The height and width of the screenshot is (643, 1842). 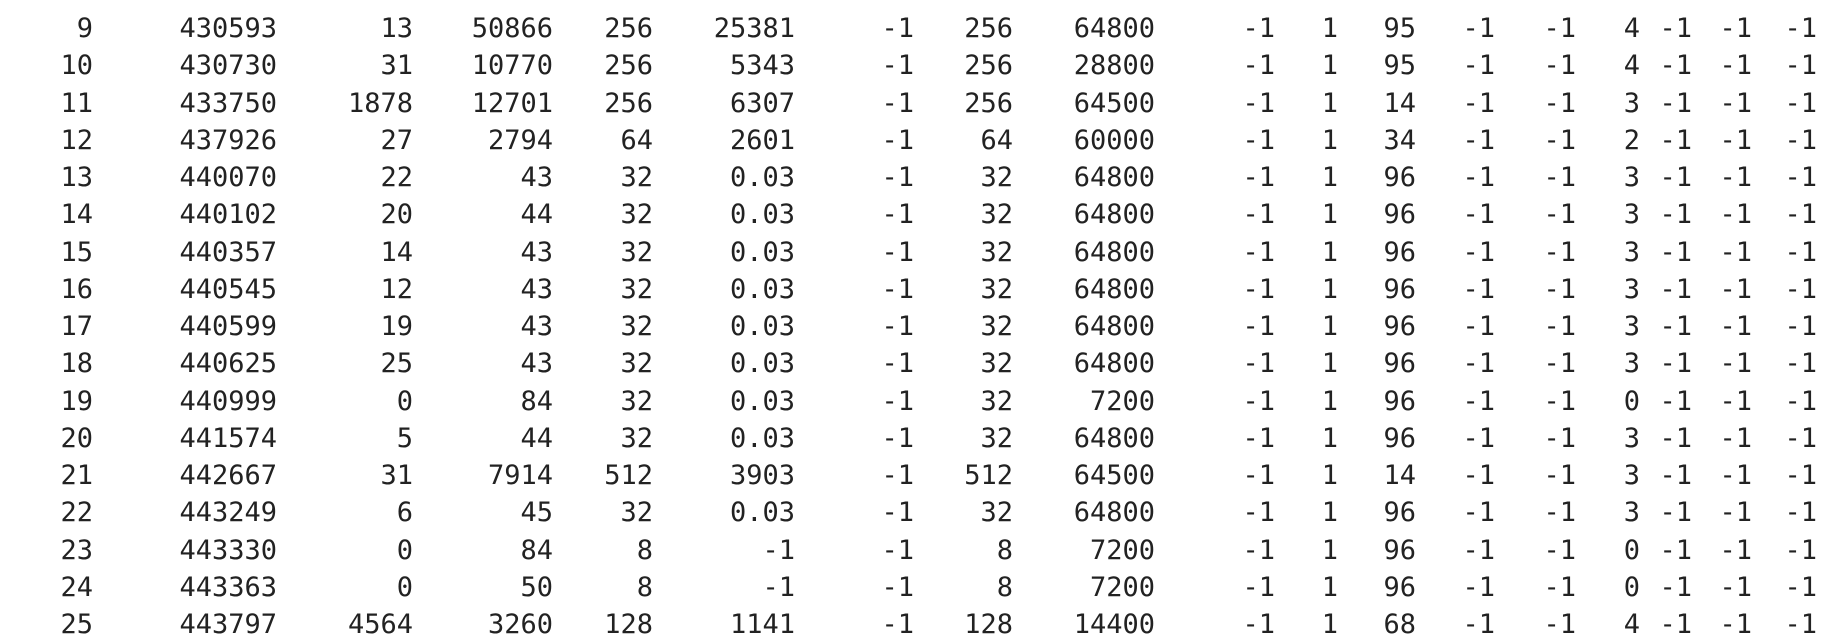 I want to click on table-cell: 20, so click(x=76, y=438).